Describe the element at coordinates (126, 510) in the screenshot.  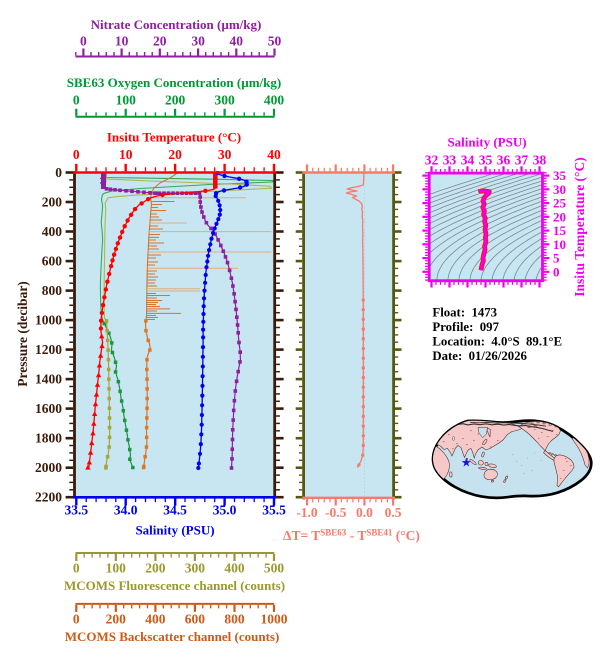
I see `svg-text: 34.0` at that location.